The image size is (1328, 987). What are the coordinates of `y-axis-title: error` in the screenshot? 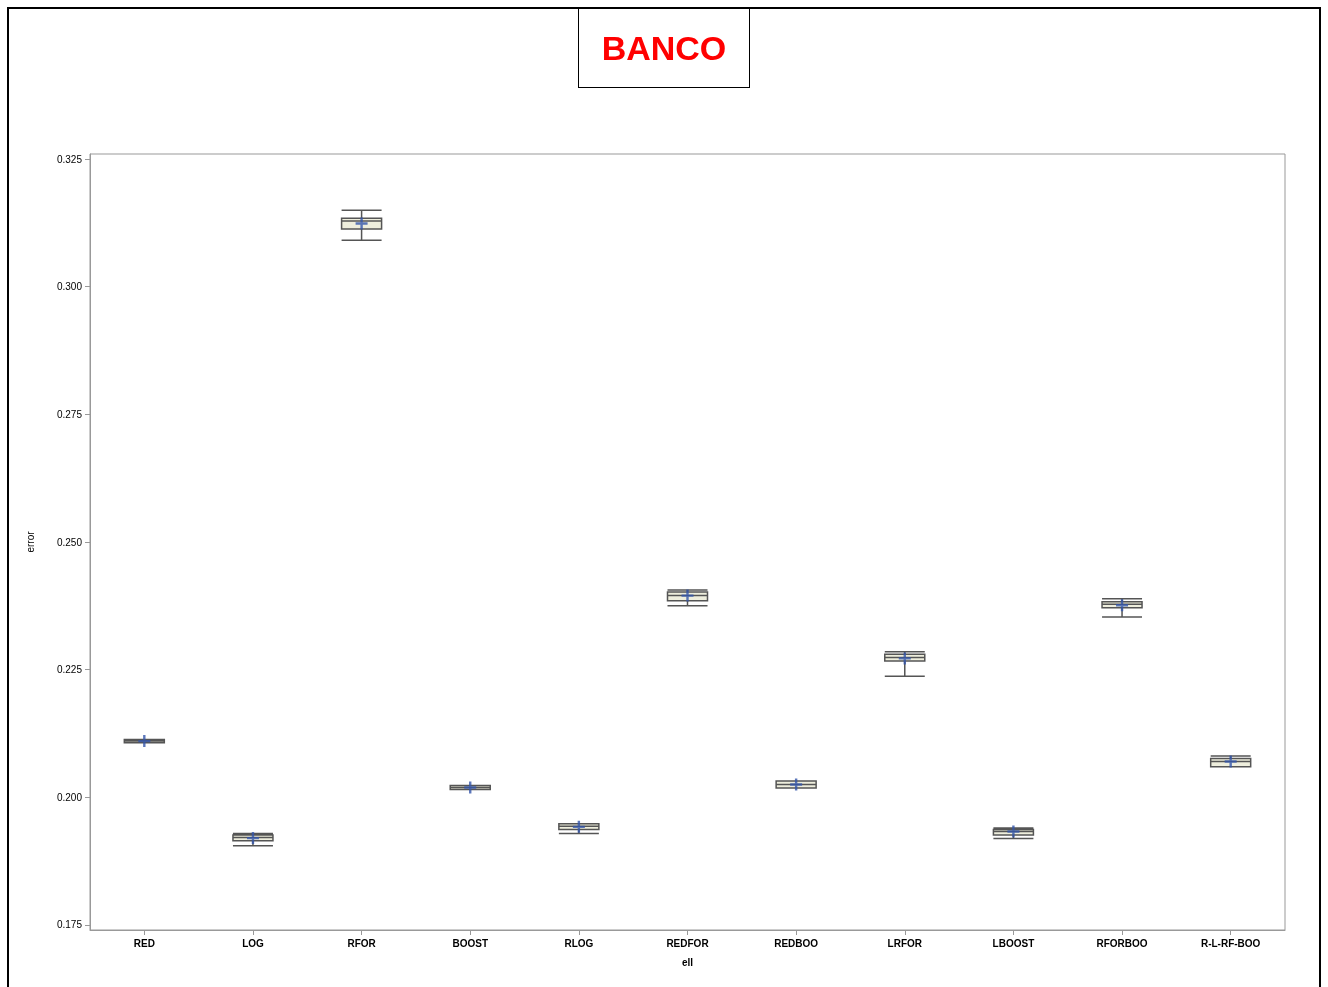 It's located at (30, 541).